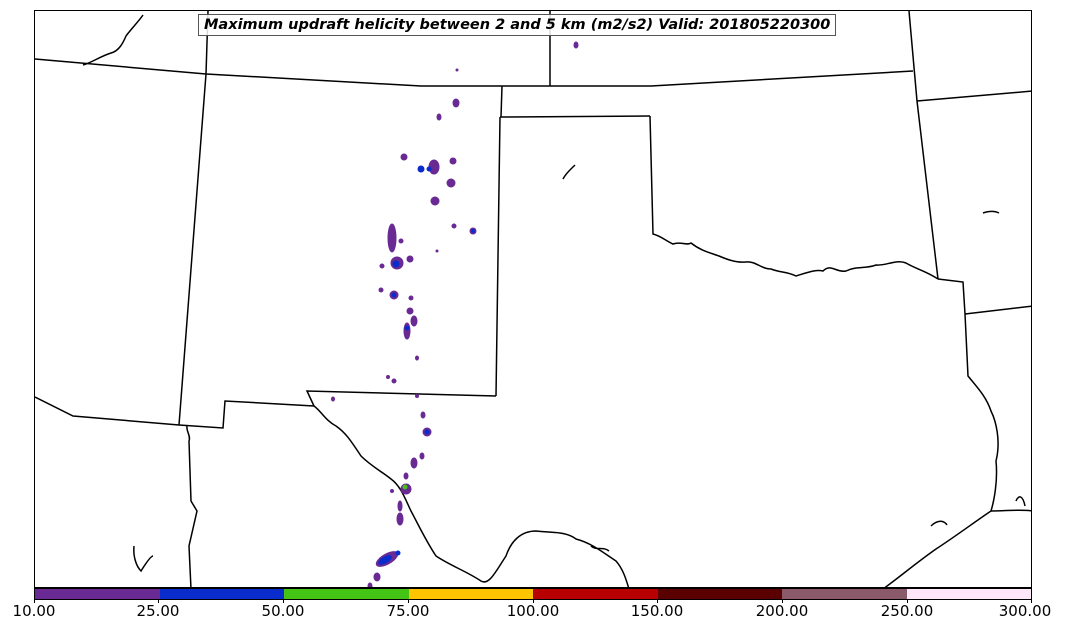  I want to click on colorbar-label: 100.00, so click(533, 611).